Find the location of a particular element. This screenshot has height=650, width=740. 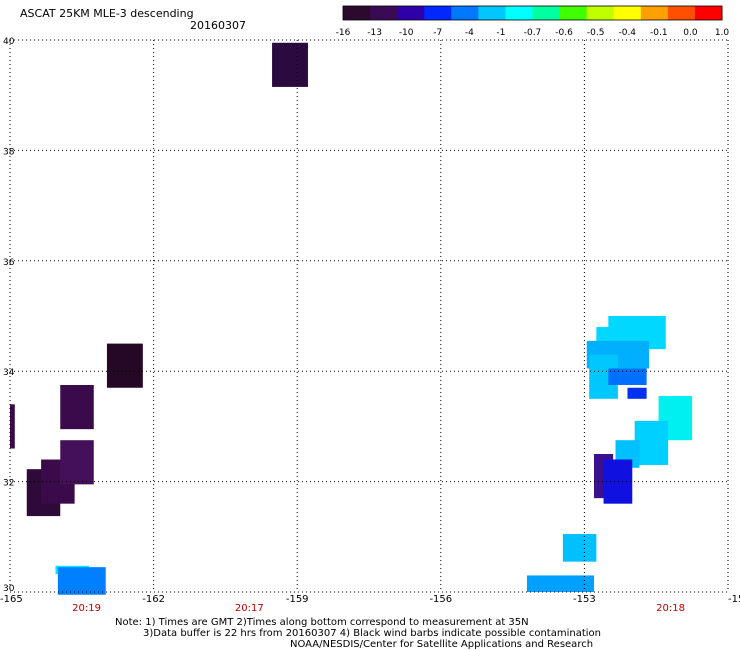

latitude-label: 32 is located at coordinates (8, 484).